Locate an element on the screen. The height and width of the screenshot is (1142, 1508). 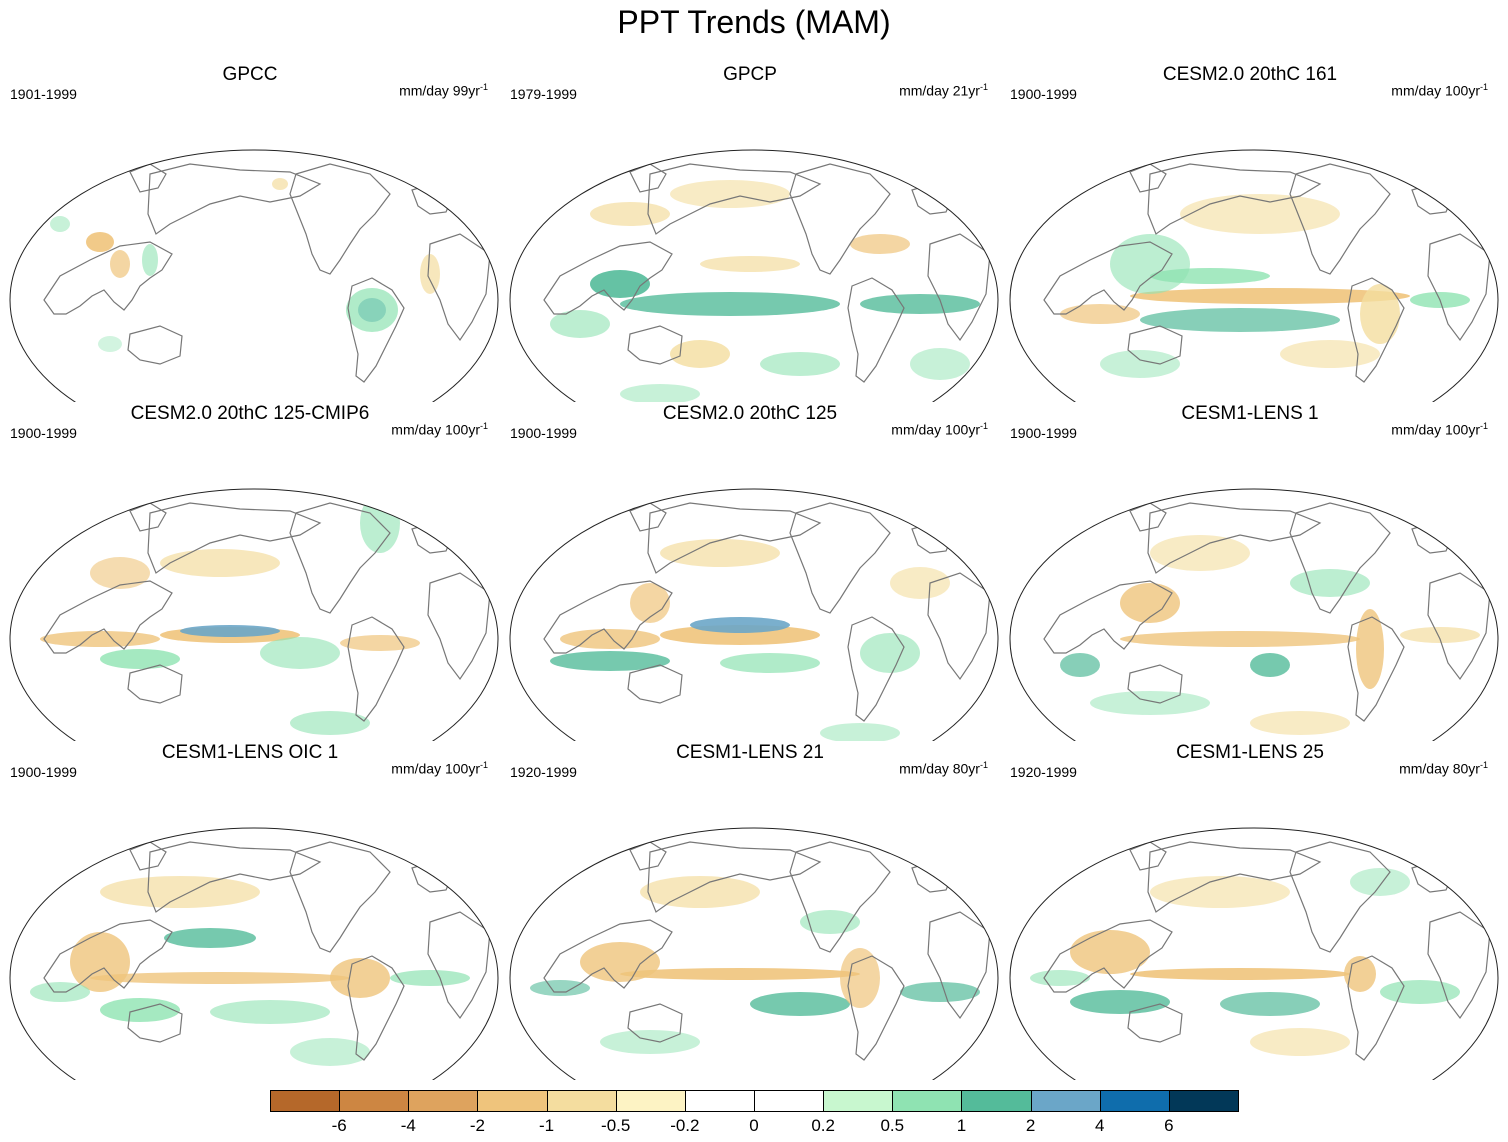
colorbar-label: 0.2 is located at coordinates (823, 1125).